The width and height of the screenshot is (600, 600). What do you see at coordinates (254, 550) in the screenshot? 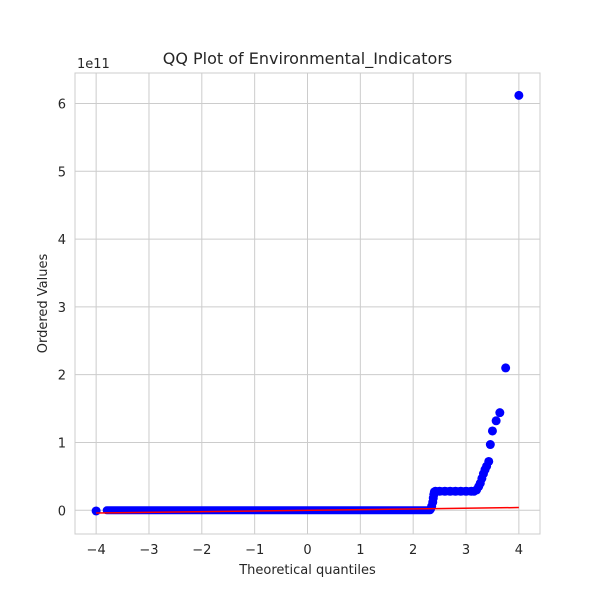
I see `x-tick-label: −1` at bounding box center [254, 550].